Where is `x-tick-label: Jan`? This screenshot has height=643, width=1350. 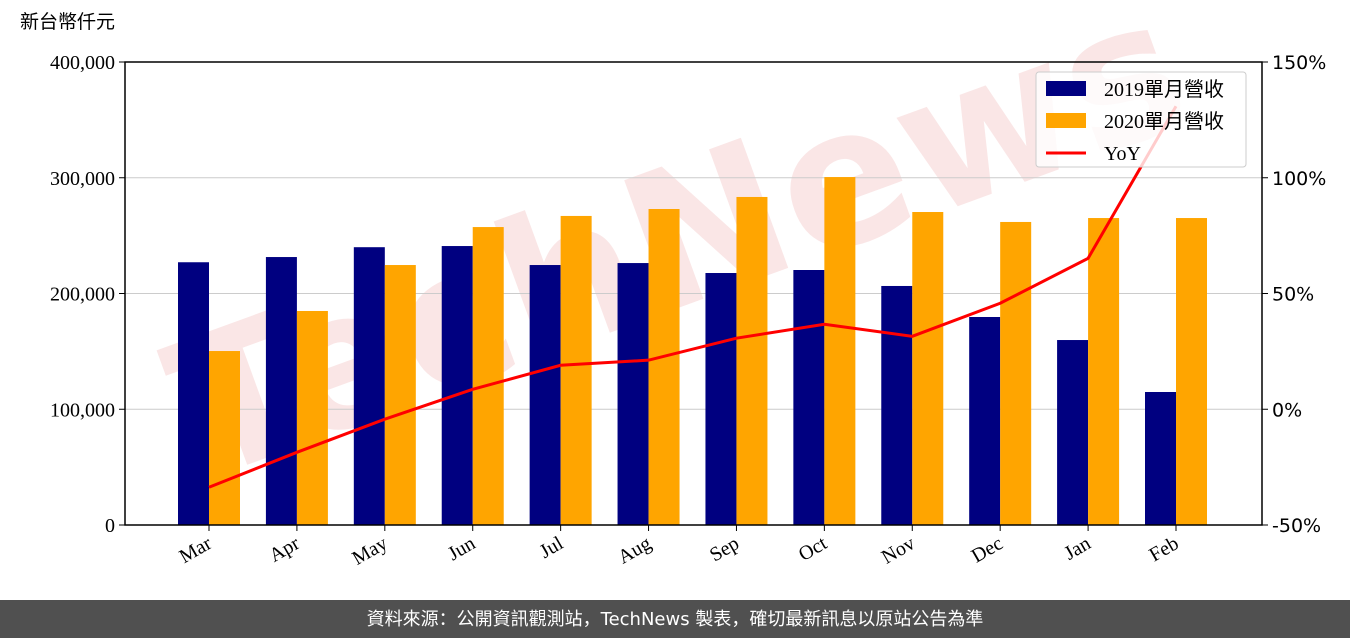
x-tick-label: Jan is located at coordinates (1077, 548).